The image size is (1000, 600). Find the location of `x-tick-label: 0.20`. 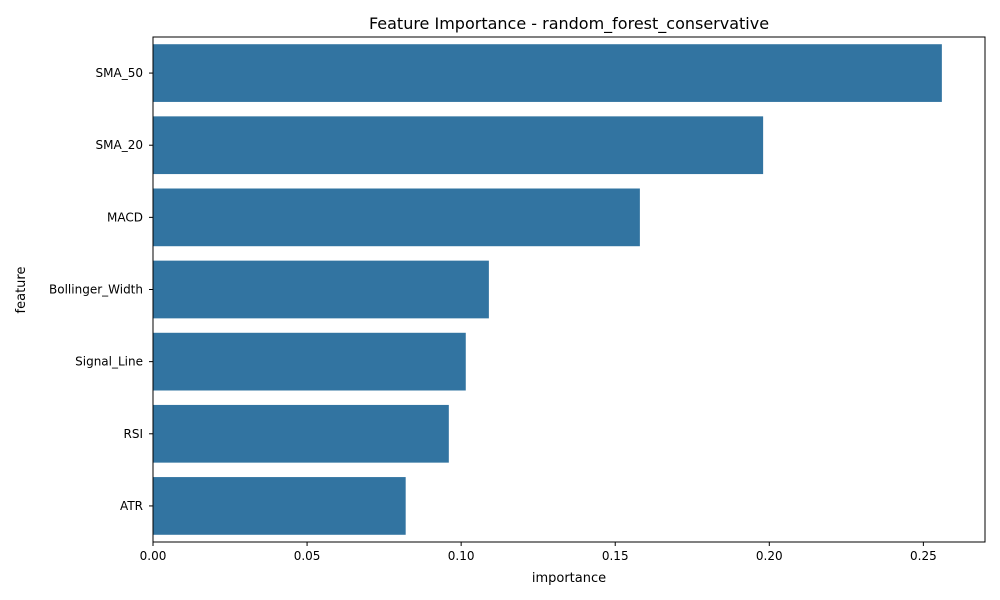

x-tick-label: 0.20 is located at coordinates (769, 556).